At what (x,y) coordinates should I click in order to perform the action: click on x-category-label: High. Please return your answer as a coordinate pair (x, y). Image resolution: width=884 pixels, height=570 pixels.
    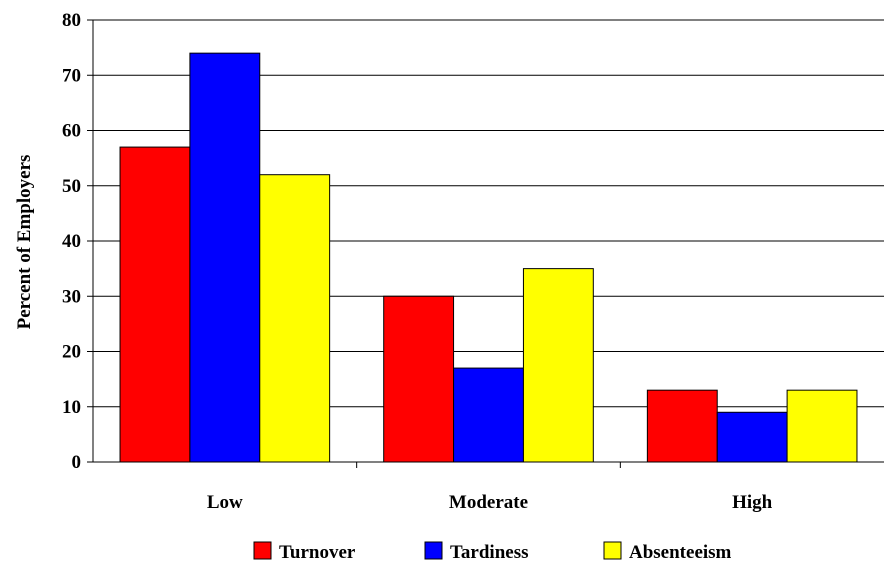
    Looking at the image, I should click on (752, 502).